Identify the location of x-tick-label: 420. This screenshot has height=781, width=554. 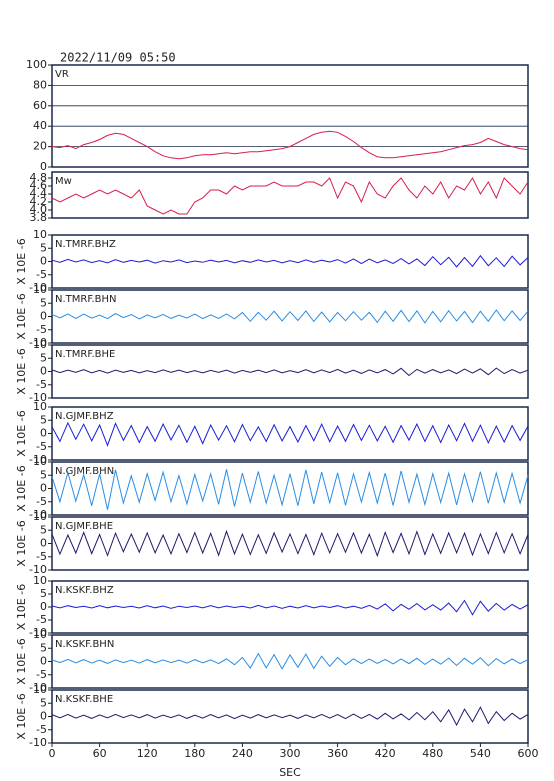
(385, 753).